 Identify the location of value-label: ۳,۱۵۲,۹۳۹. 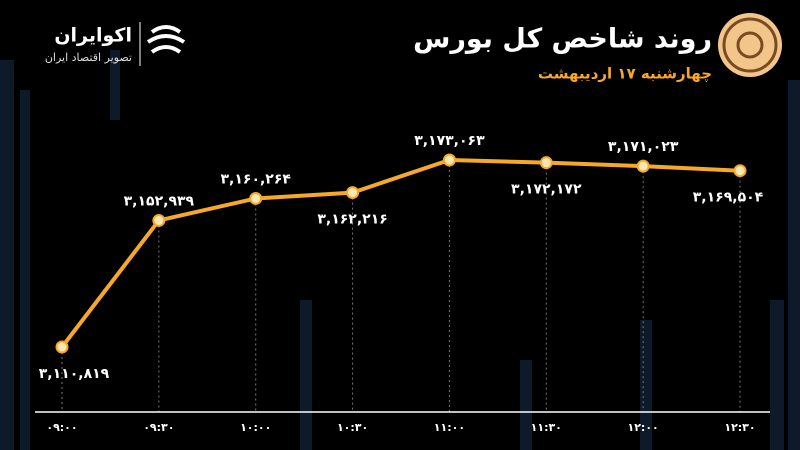
(159, 201).